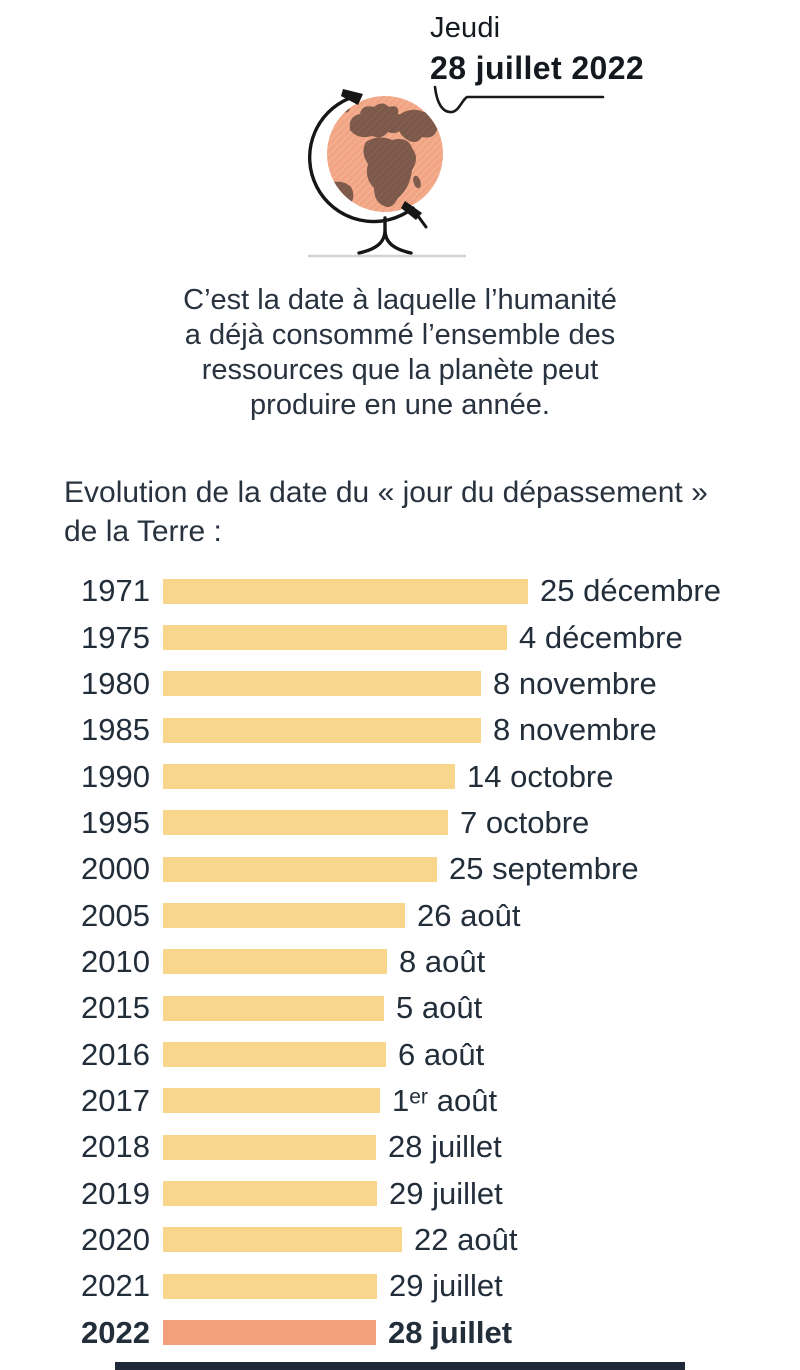 The width and height of the screenshot is (800, 1370). Describe the element at coordinates (519, 99) in the screenshot. I see `callout-connector-line` at that location.